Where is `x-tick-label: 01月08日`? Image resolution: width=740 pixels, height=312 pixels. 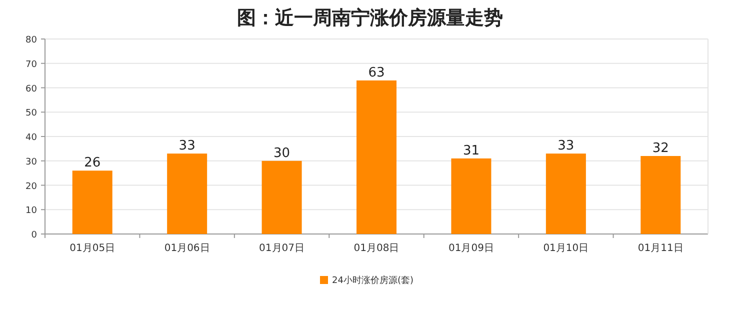 x-tick-label: 01月08日 is located at coordinates (377, 248).